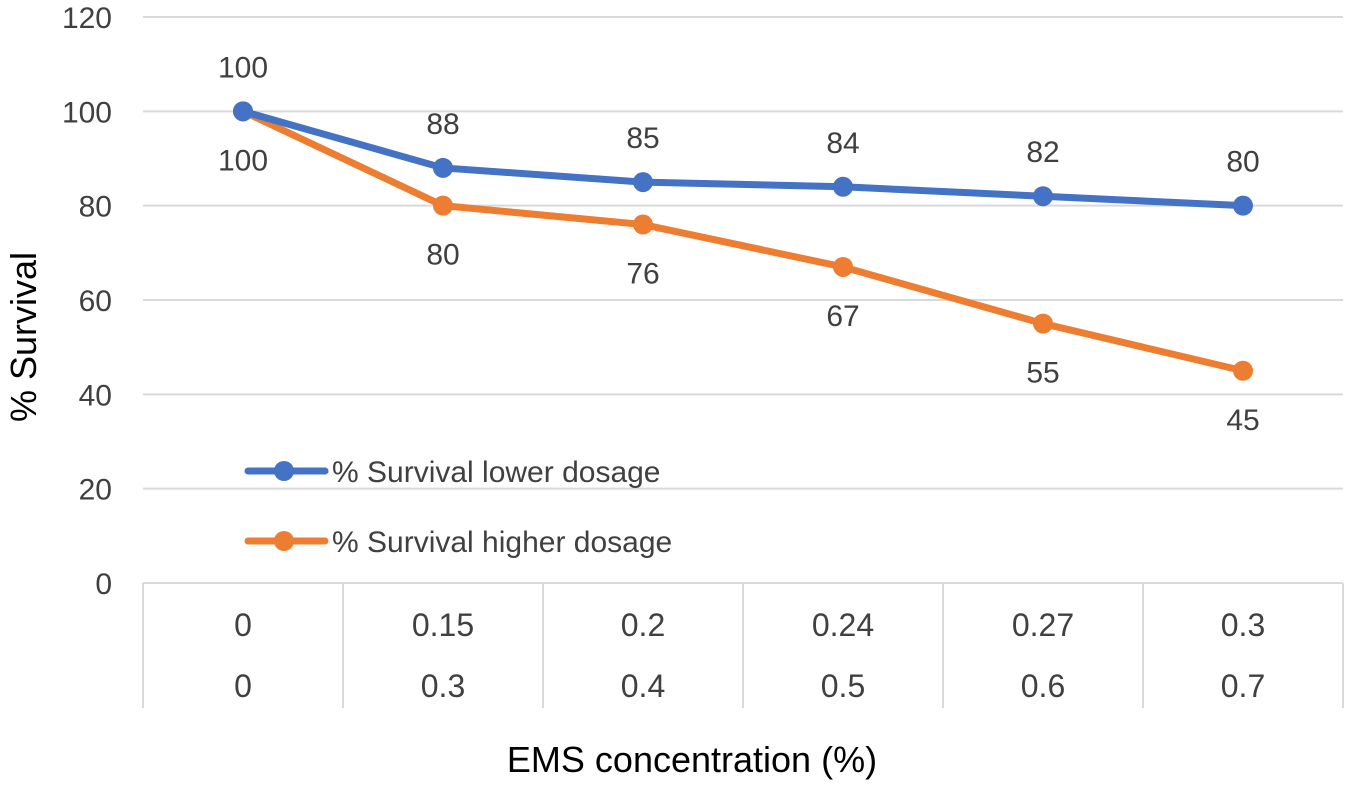  Describe the element at coordinates (443, 625) in the screenshot. I see `x-tick-label: 0.15` at that location.